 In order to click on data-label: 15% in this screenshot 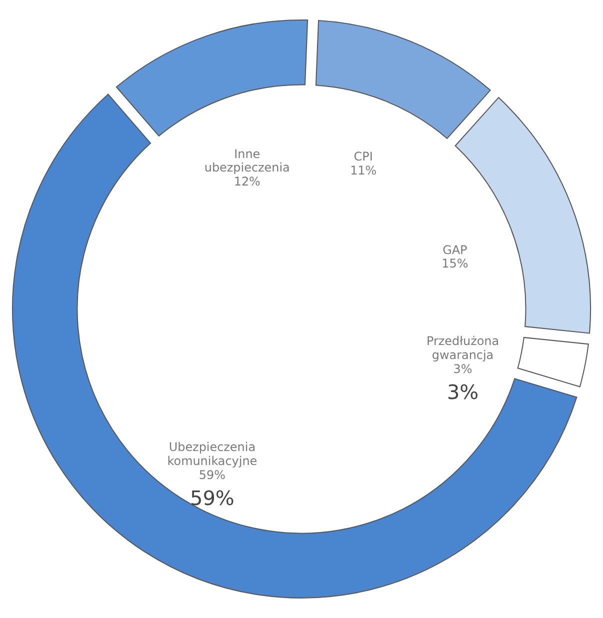, I will do `click(455, 263)`.